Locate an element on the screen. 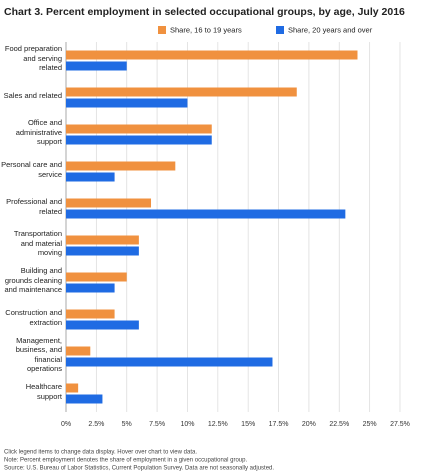  legend-item: Share, 16 to 19 years is located at coordinates (200, 29).